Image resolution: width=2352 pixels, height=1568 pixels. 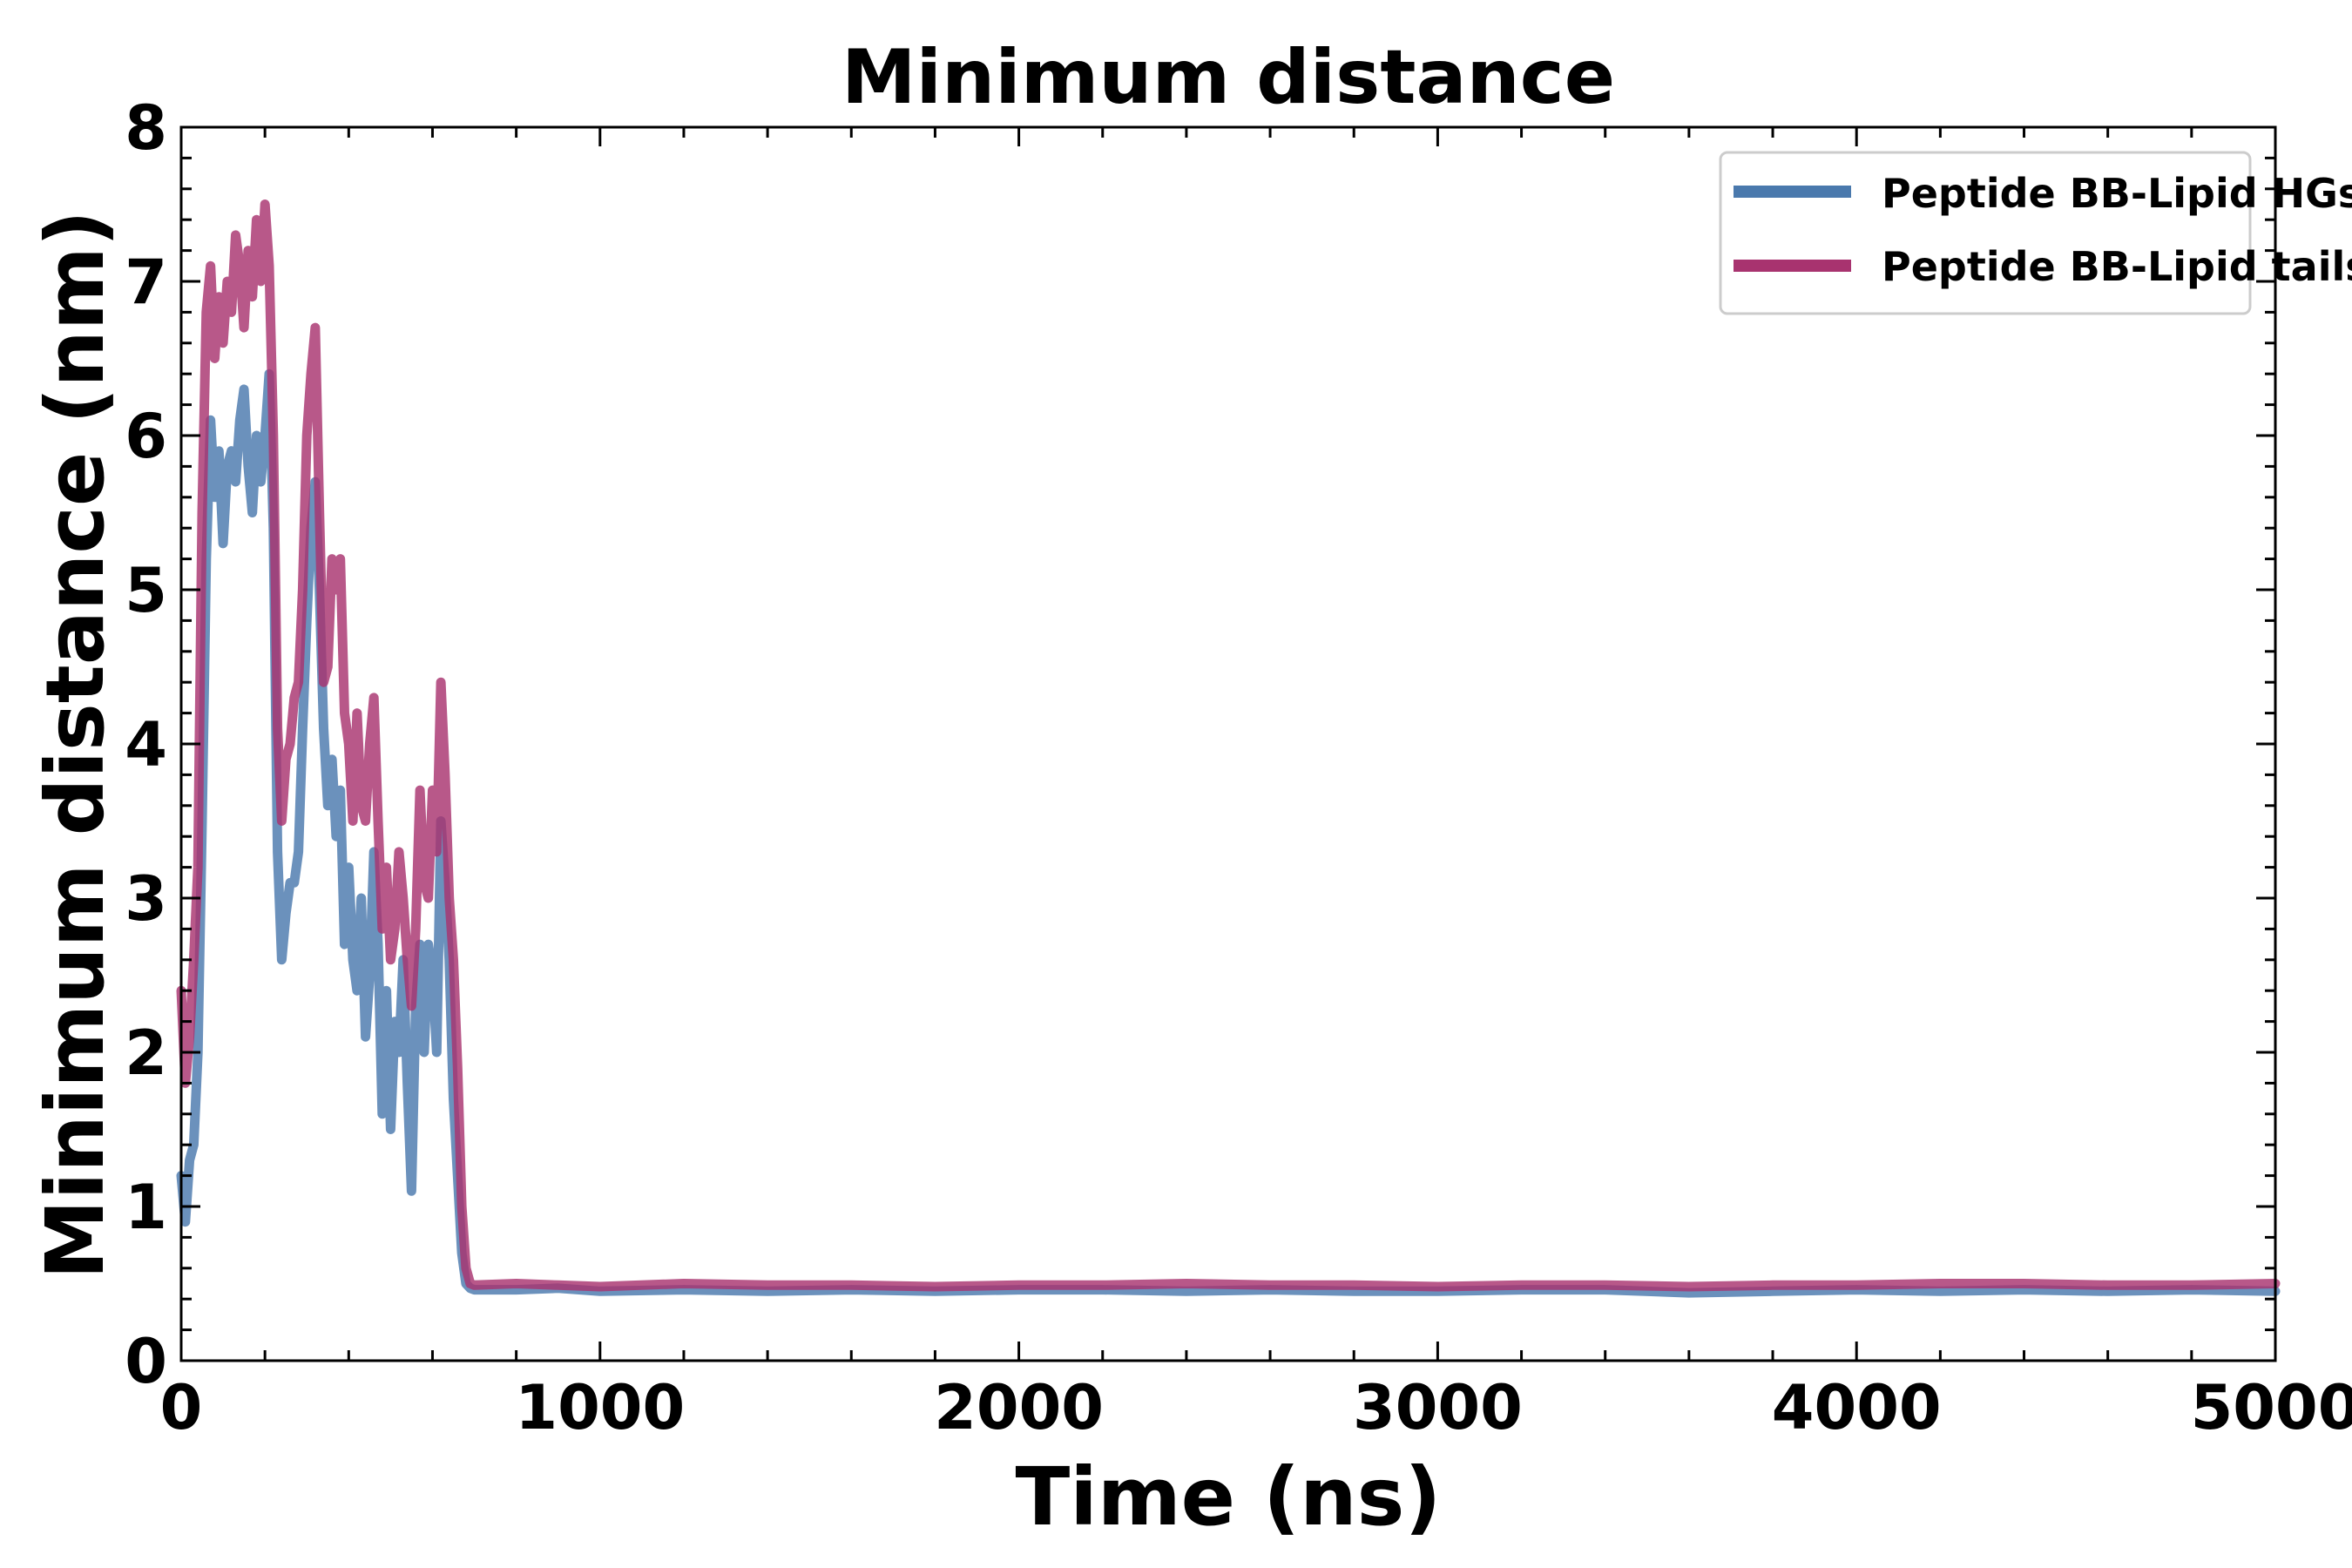 What do you see at coordinates (1256, 1408) in the screenshot?
I see `x-tick-labels: 0 1000 2000 3000 4000 5000` at bounding box center [1256, 1408].